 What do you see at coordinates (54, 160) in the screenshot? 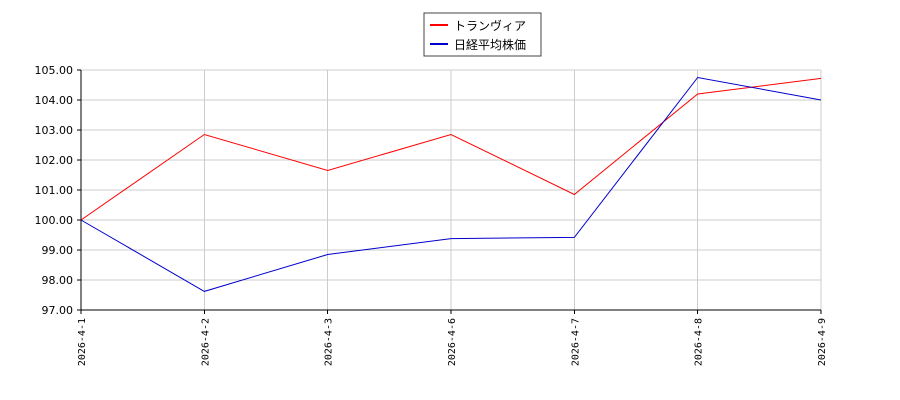
I see `y-tick-label: 102.00` at bounding box center [54, 160].